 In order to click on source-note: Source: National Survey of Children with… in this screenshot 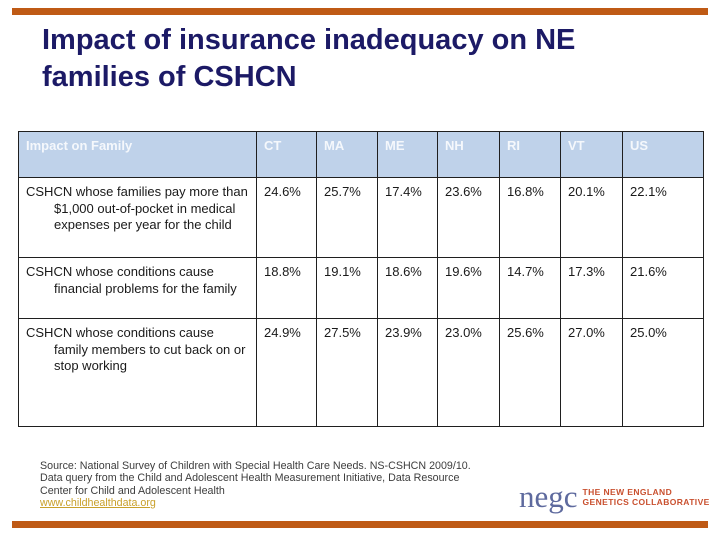, I will do `click(281, 484)`.